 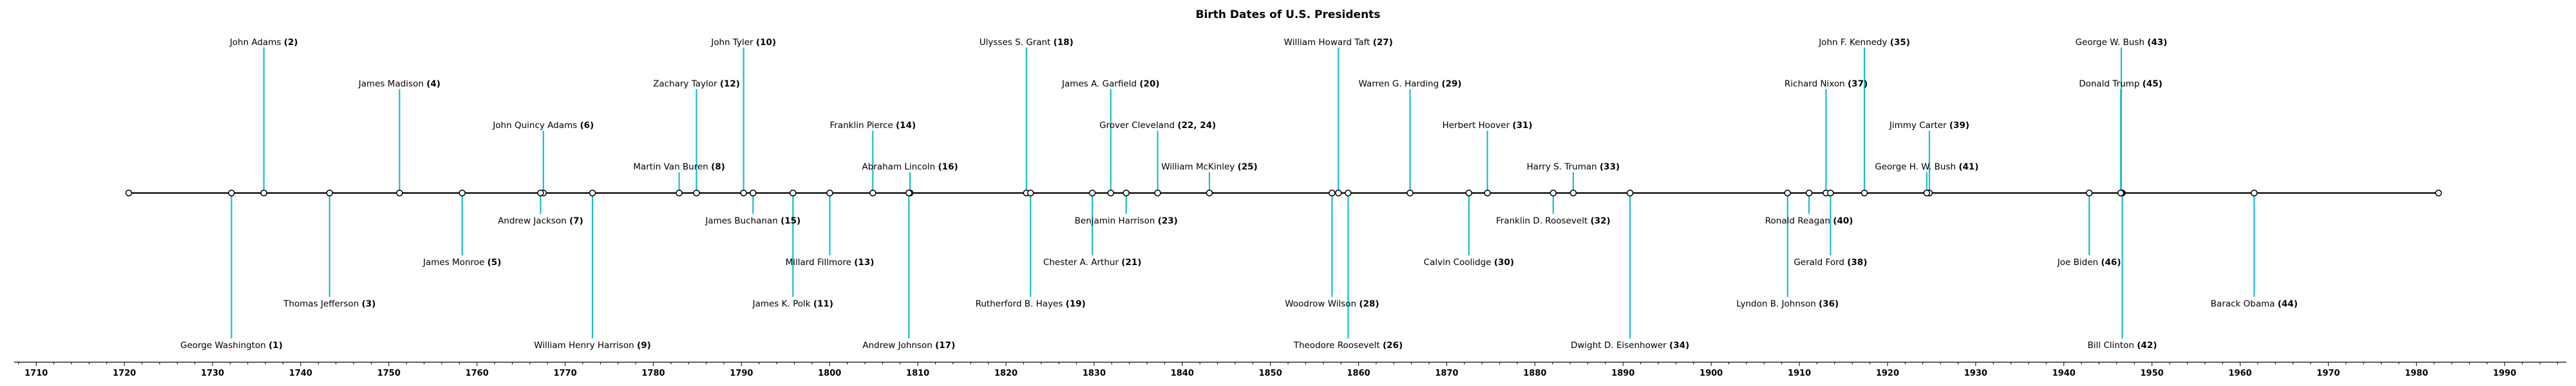 I want to click on x-tick-label: 1950, so click(x=2152, y=373).